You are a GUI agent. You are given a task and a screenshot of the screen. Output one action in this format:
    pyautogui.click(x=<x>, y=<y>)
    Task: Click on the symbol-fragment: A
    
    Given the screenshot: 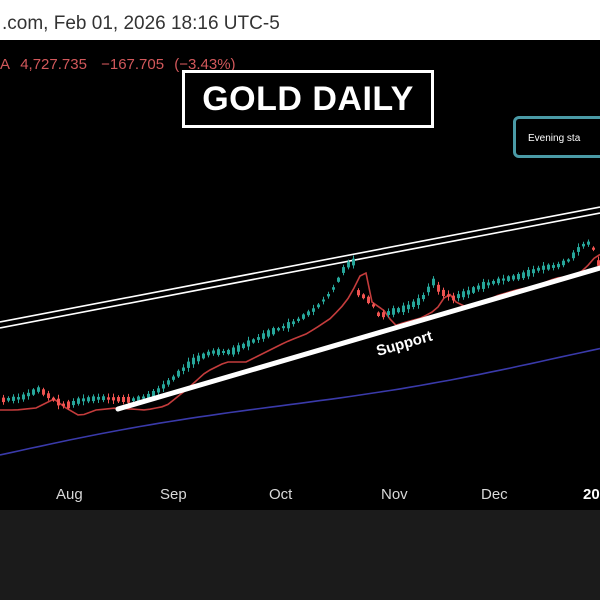 What is the action you would take?
    pyautogui.click(x=5, y=64)
    